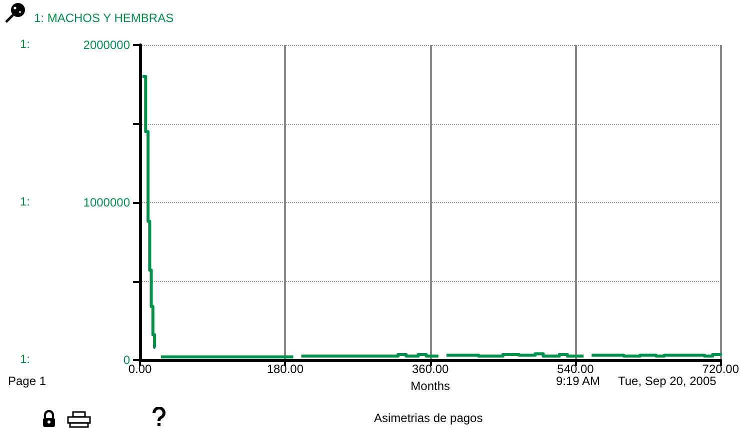 The width and height of the screenshot is (742, 432). Describe the element at coordinates (140, 369) in the screenshot. I see `x-tick-label: 0.00` at that location.